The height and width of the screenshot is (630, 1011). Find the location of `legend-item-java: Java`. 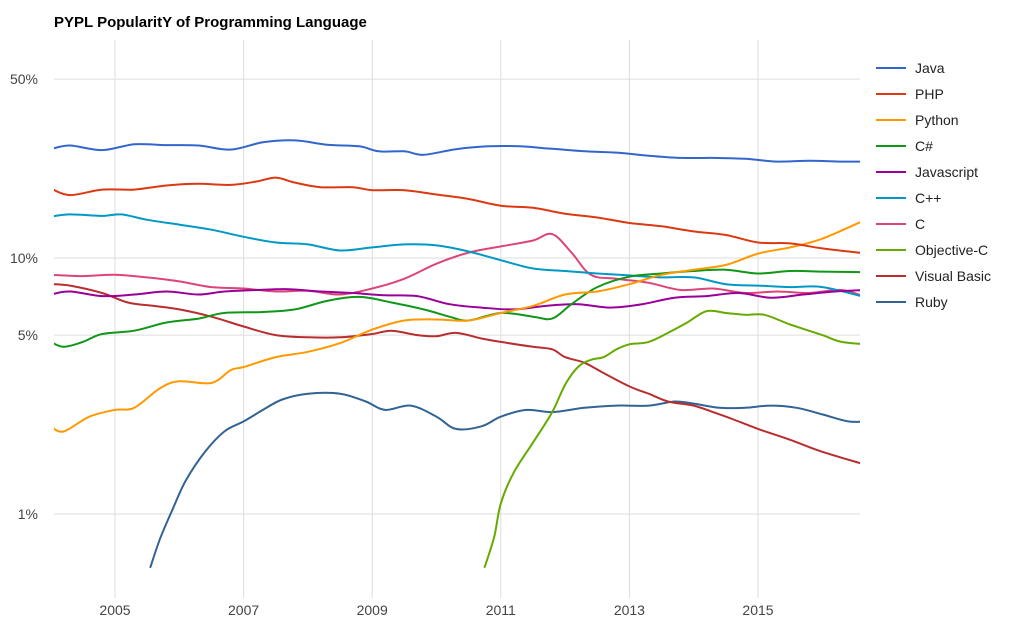

legend-item-java: Java is located at coordinates (933, 68).